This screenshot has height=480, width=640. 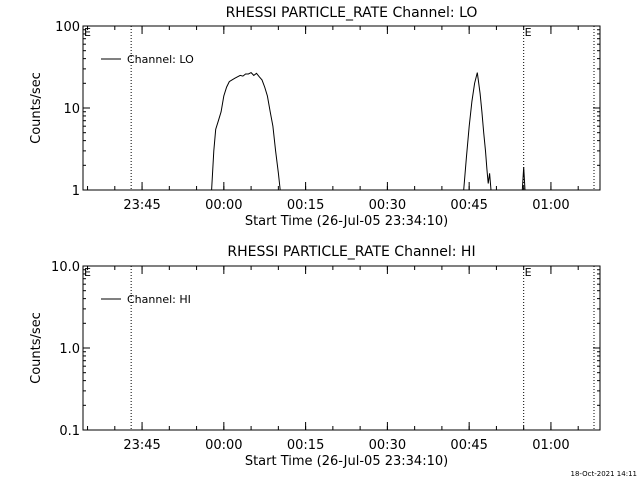 I want to click on legend-label: Channel: LO, so click(x=160, y=59).